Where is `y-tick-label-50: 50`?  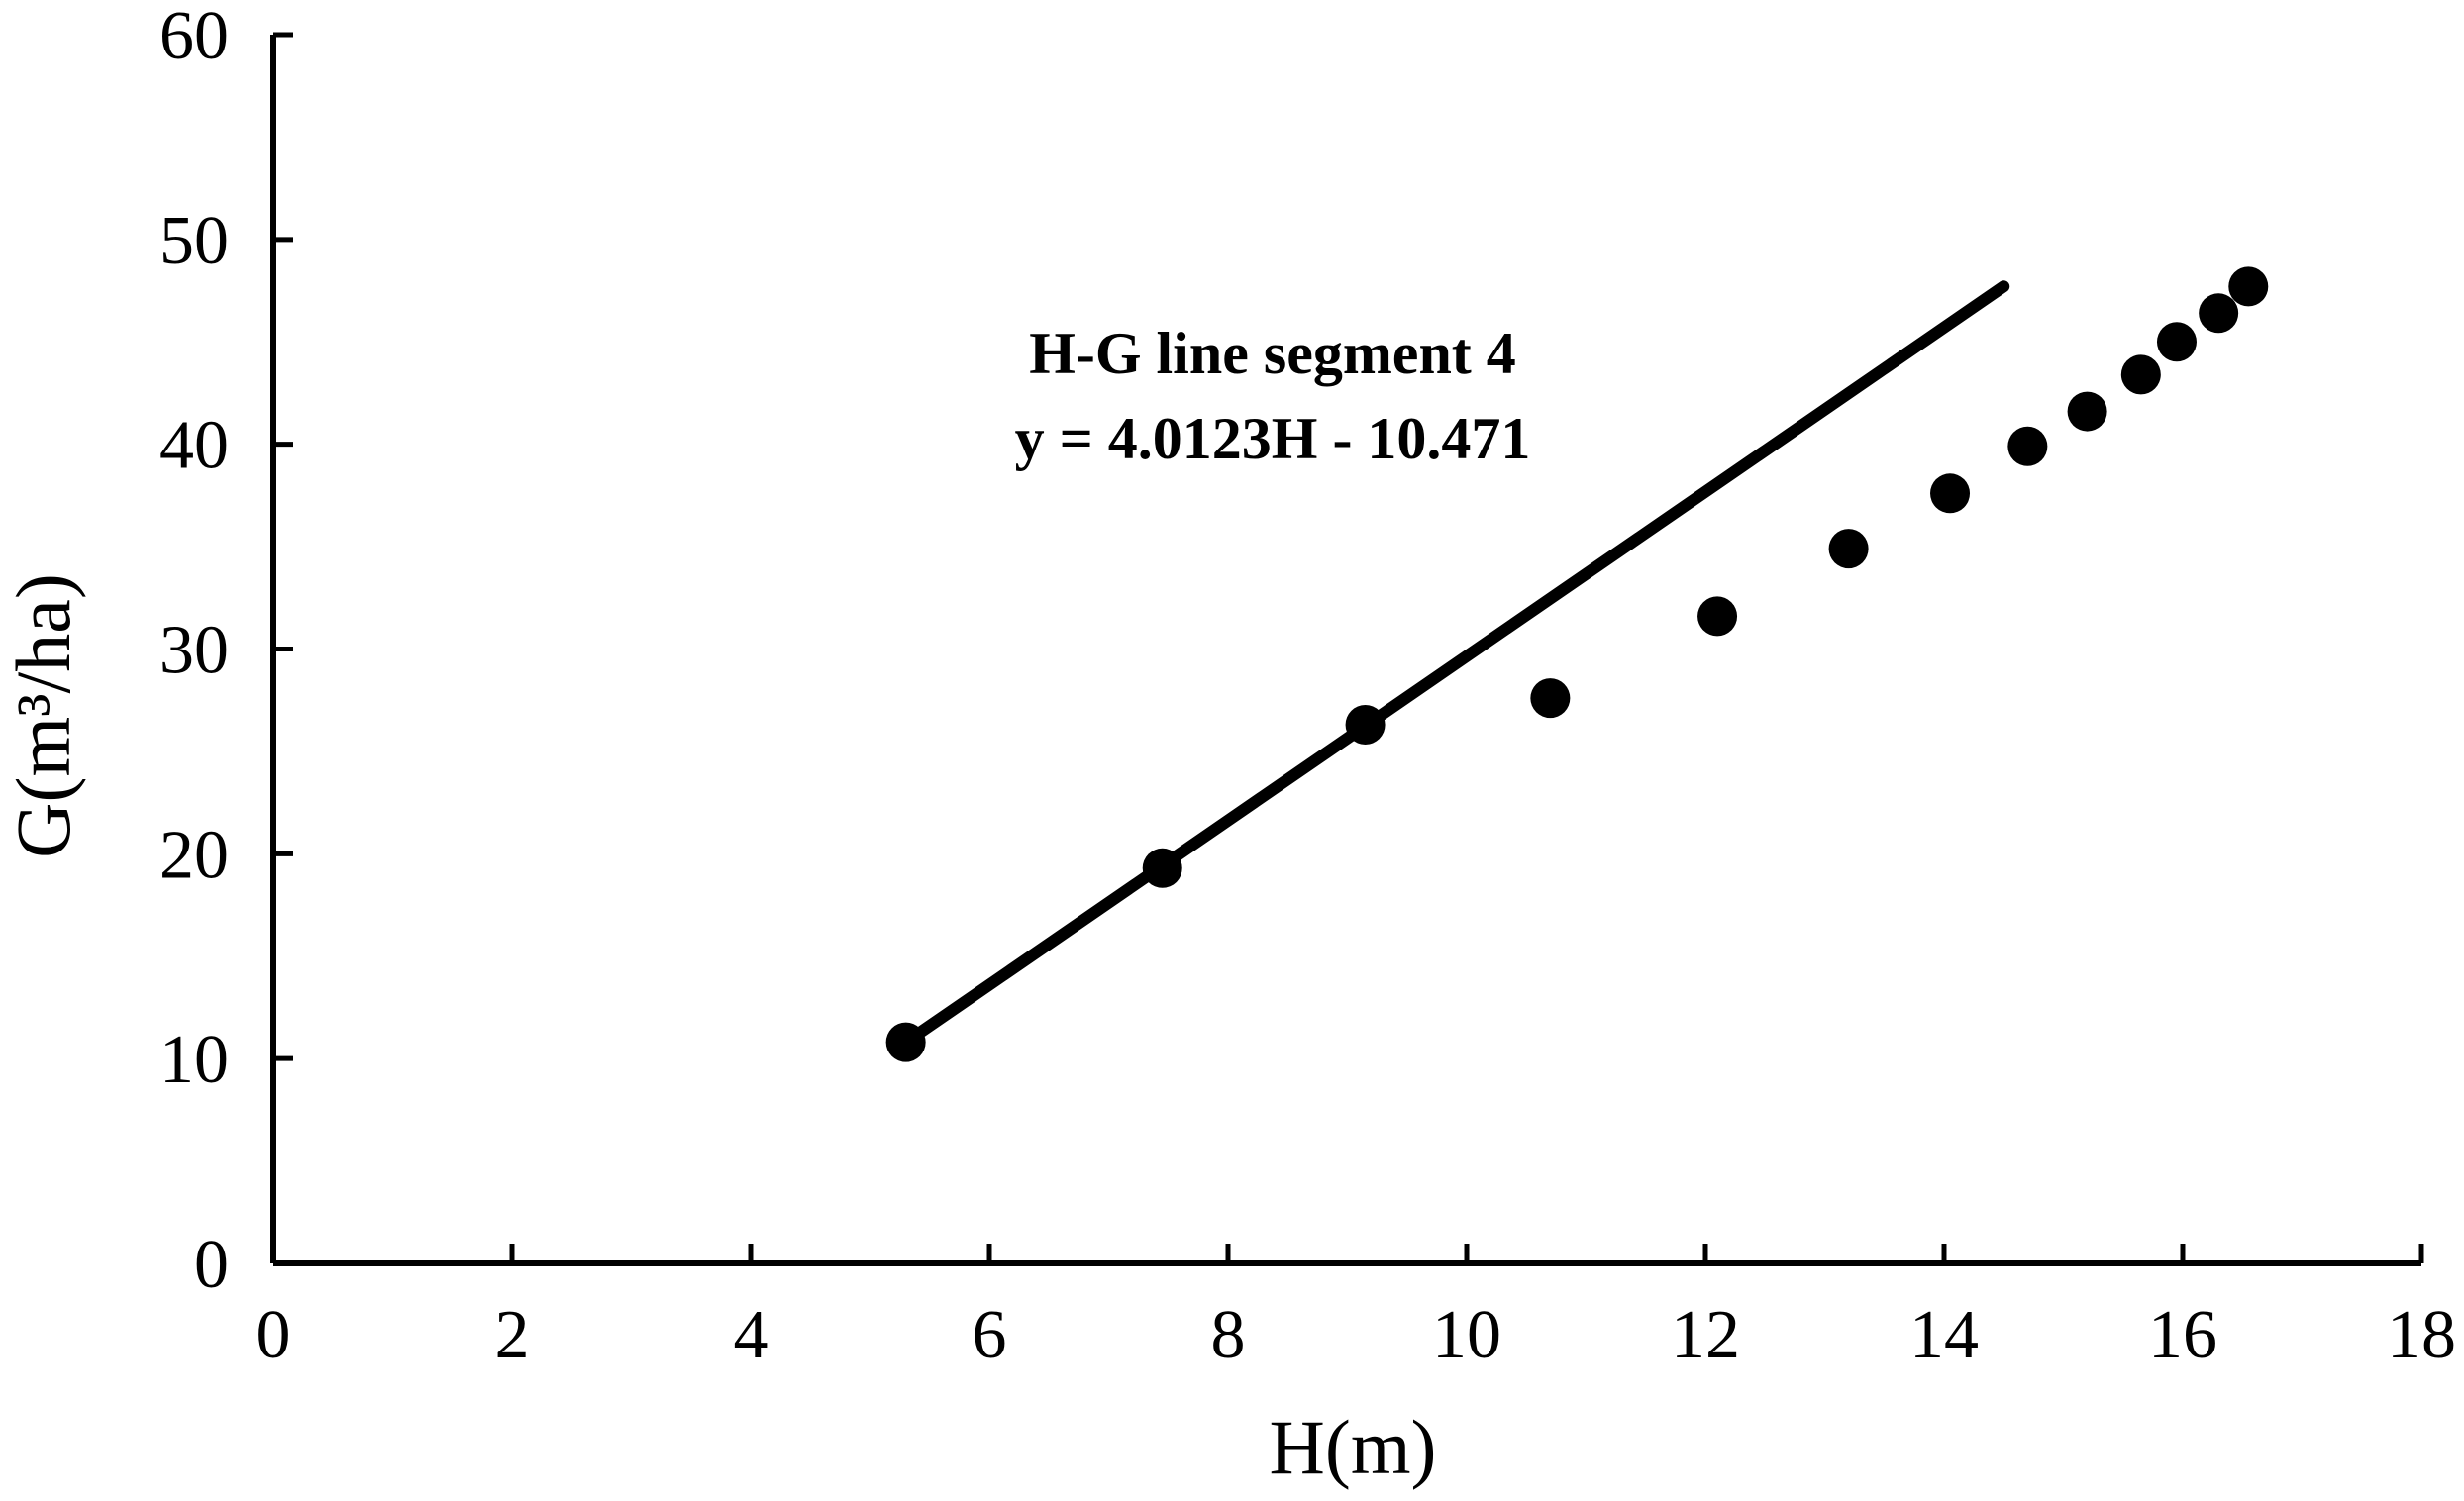 y-tick-label-50: 50 is located at coordinates (194, 241).